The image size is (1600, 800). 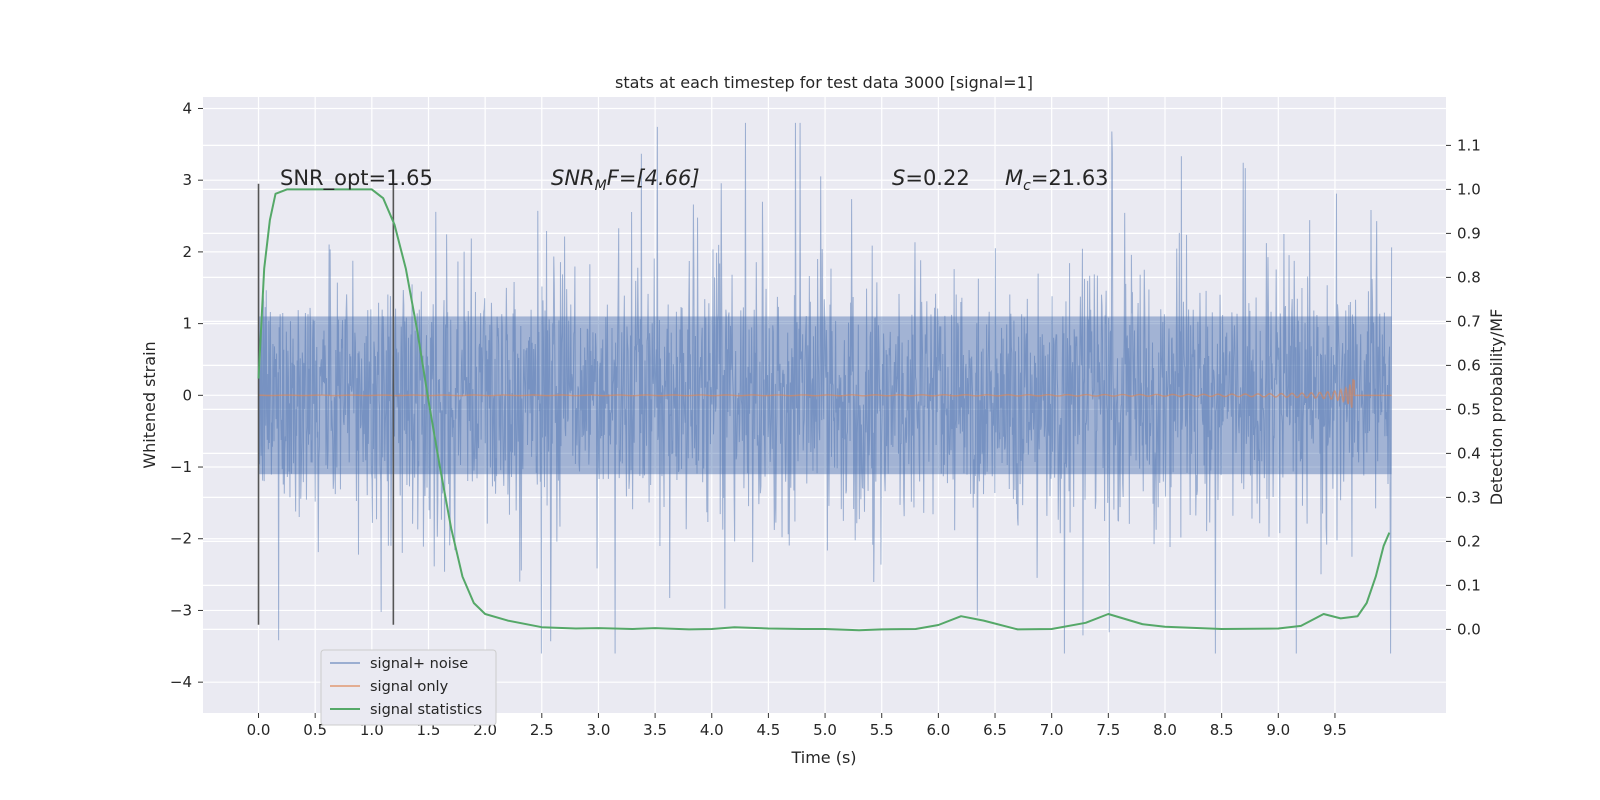 I want to click on x-tick-label: 0.5, so click(x=315, y=730).